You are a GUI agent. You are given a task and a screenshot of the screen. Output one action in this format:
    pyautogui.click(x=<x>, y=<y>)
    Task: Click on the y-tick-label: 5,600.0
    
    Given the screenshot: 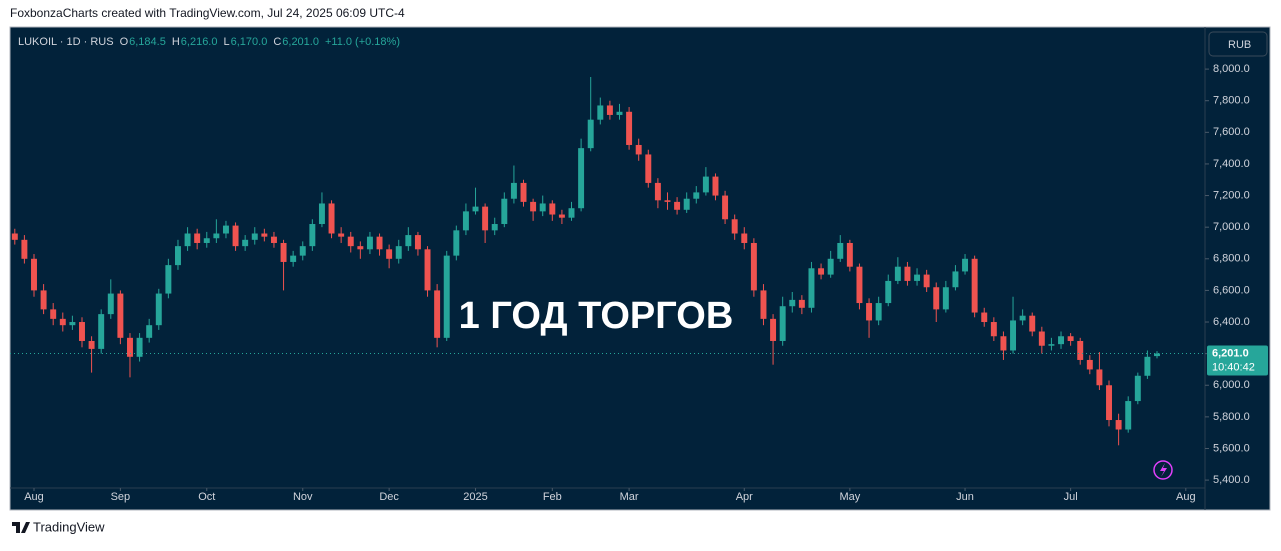 What is the action you would take?
    pyautogui.click(x=1231, y=448)
    